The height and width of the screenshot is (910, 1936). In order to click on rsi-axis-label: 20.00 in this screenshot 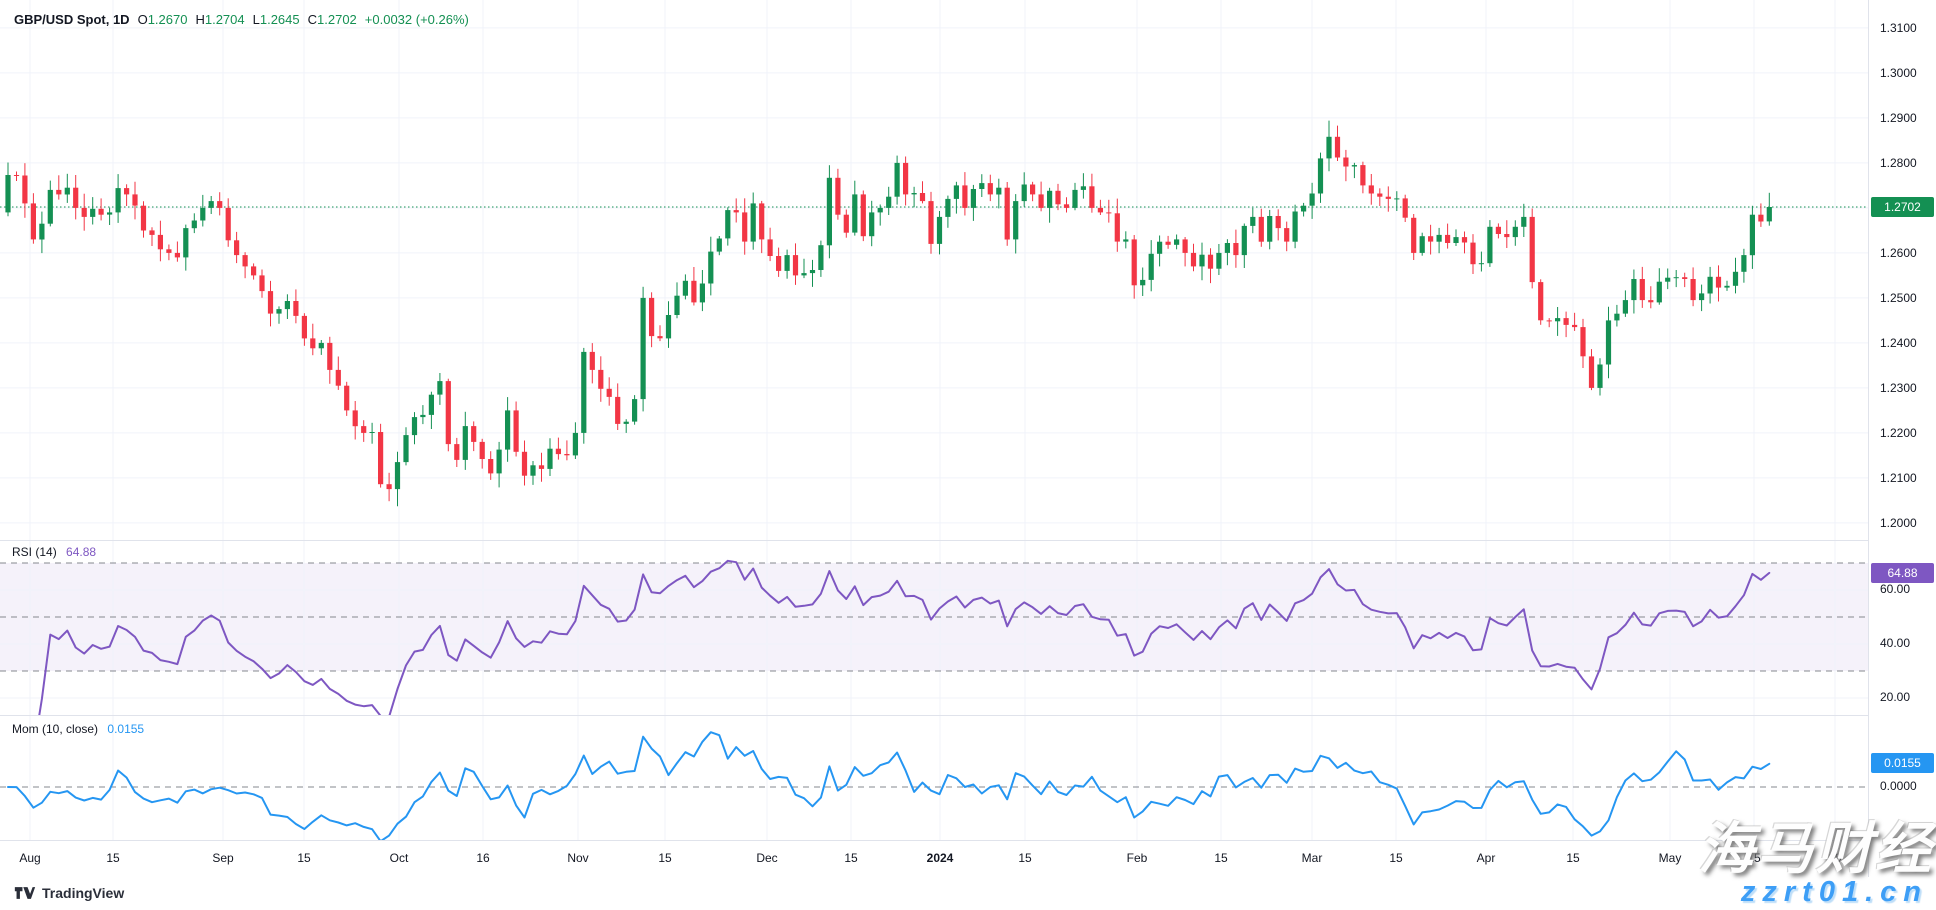, I will do `click(1895, 697)`.